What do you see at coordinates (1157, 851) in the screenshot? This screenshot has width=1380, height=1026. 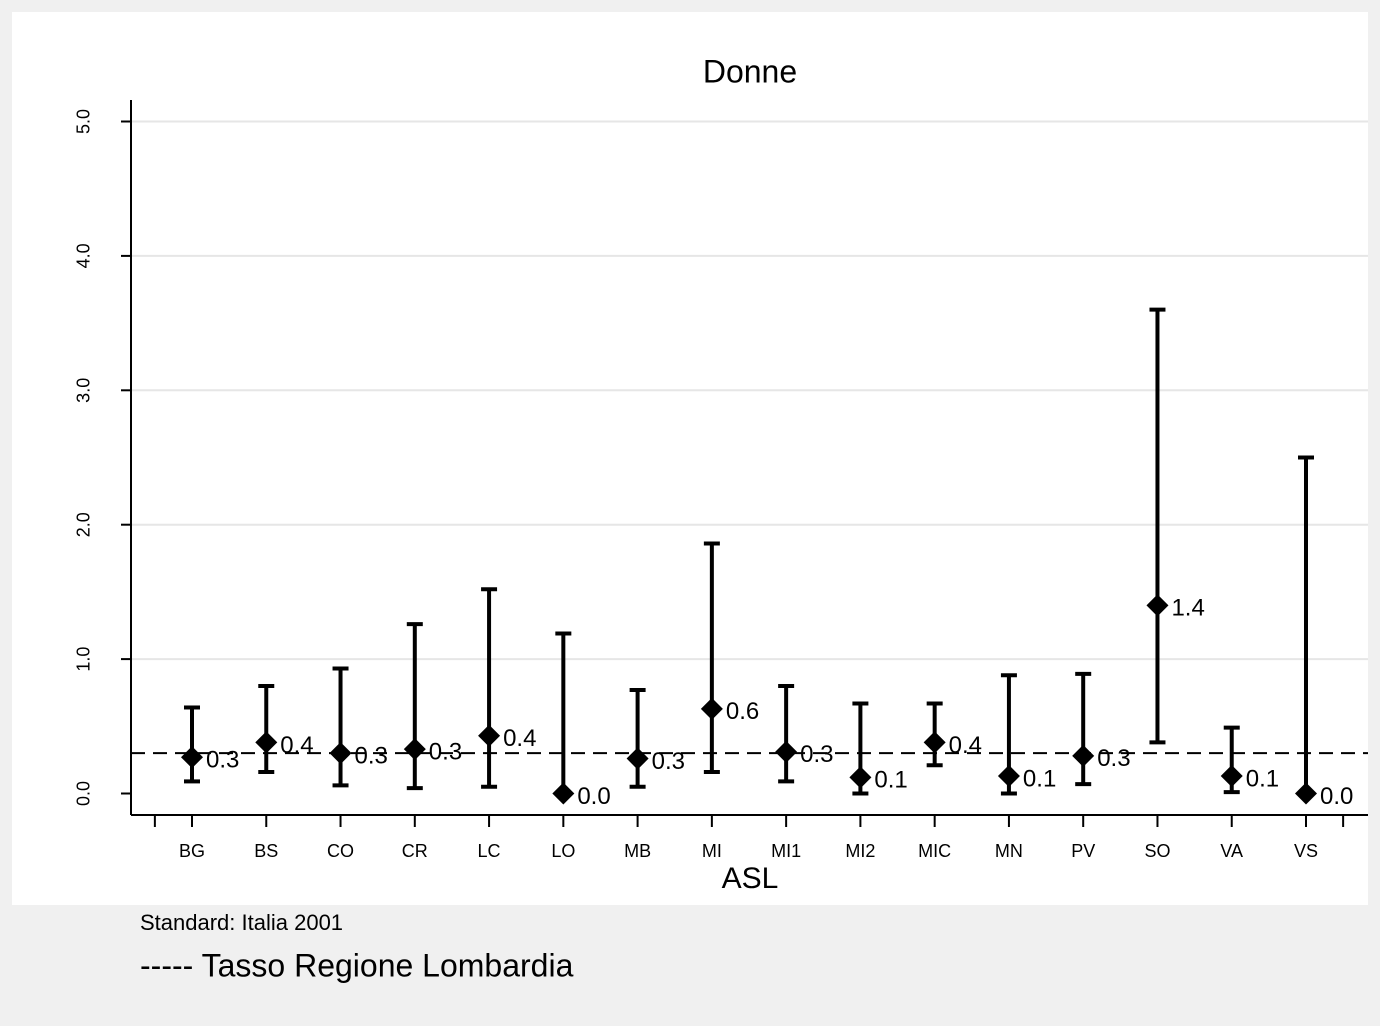 I see `x-tick-label: SO` at bounding box center [1157, 851].